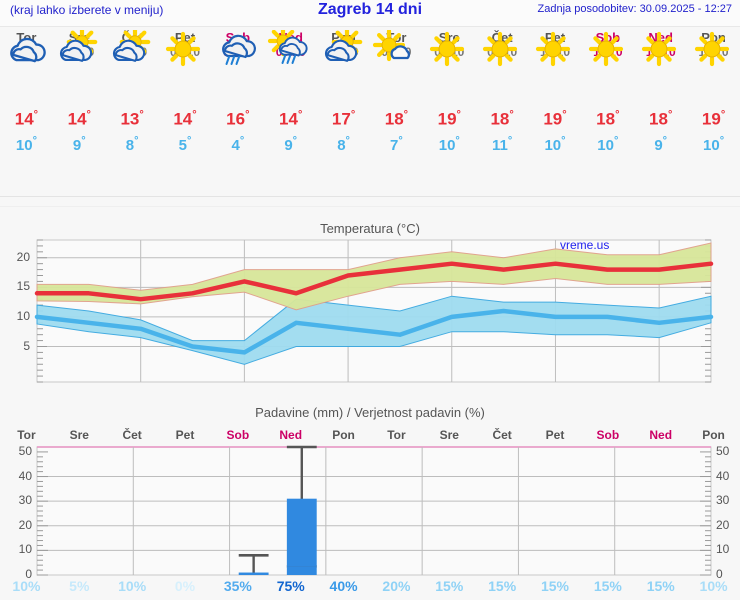 This screenshot has width=740, height=600. I want to click on precipitation-chart-title: Padavine (mm) / Verjetnost padavin (%), so click(370, 412).